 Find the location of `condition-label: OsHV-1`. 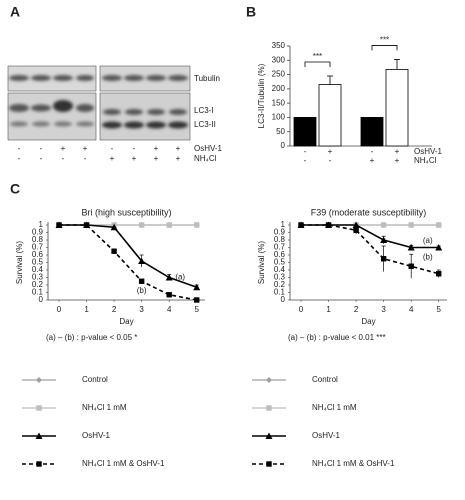

condition-label: OsHV-1 is located at coordinates (208, 148).